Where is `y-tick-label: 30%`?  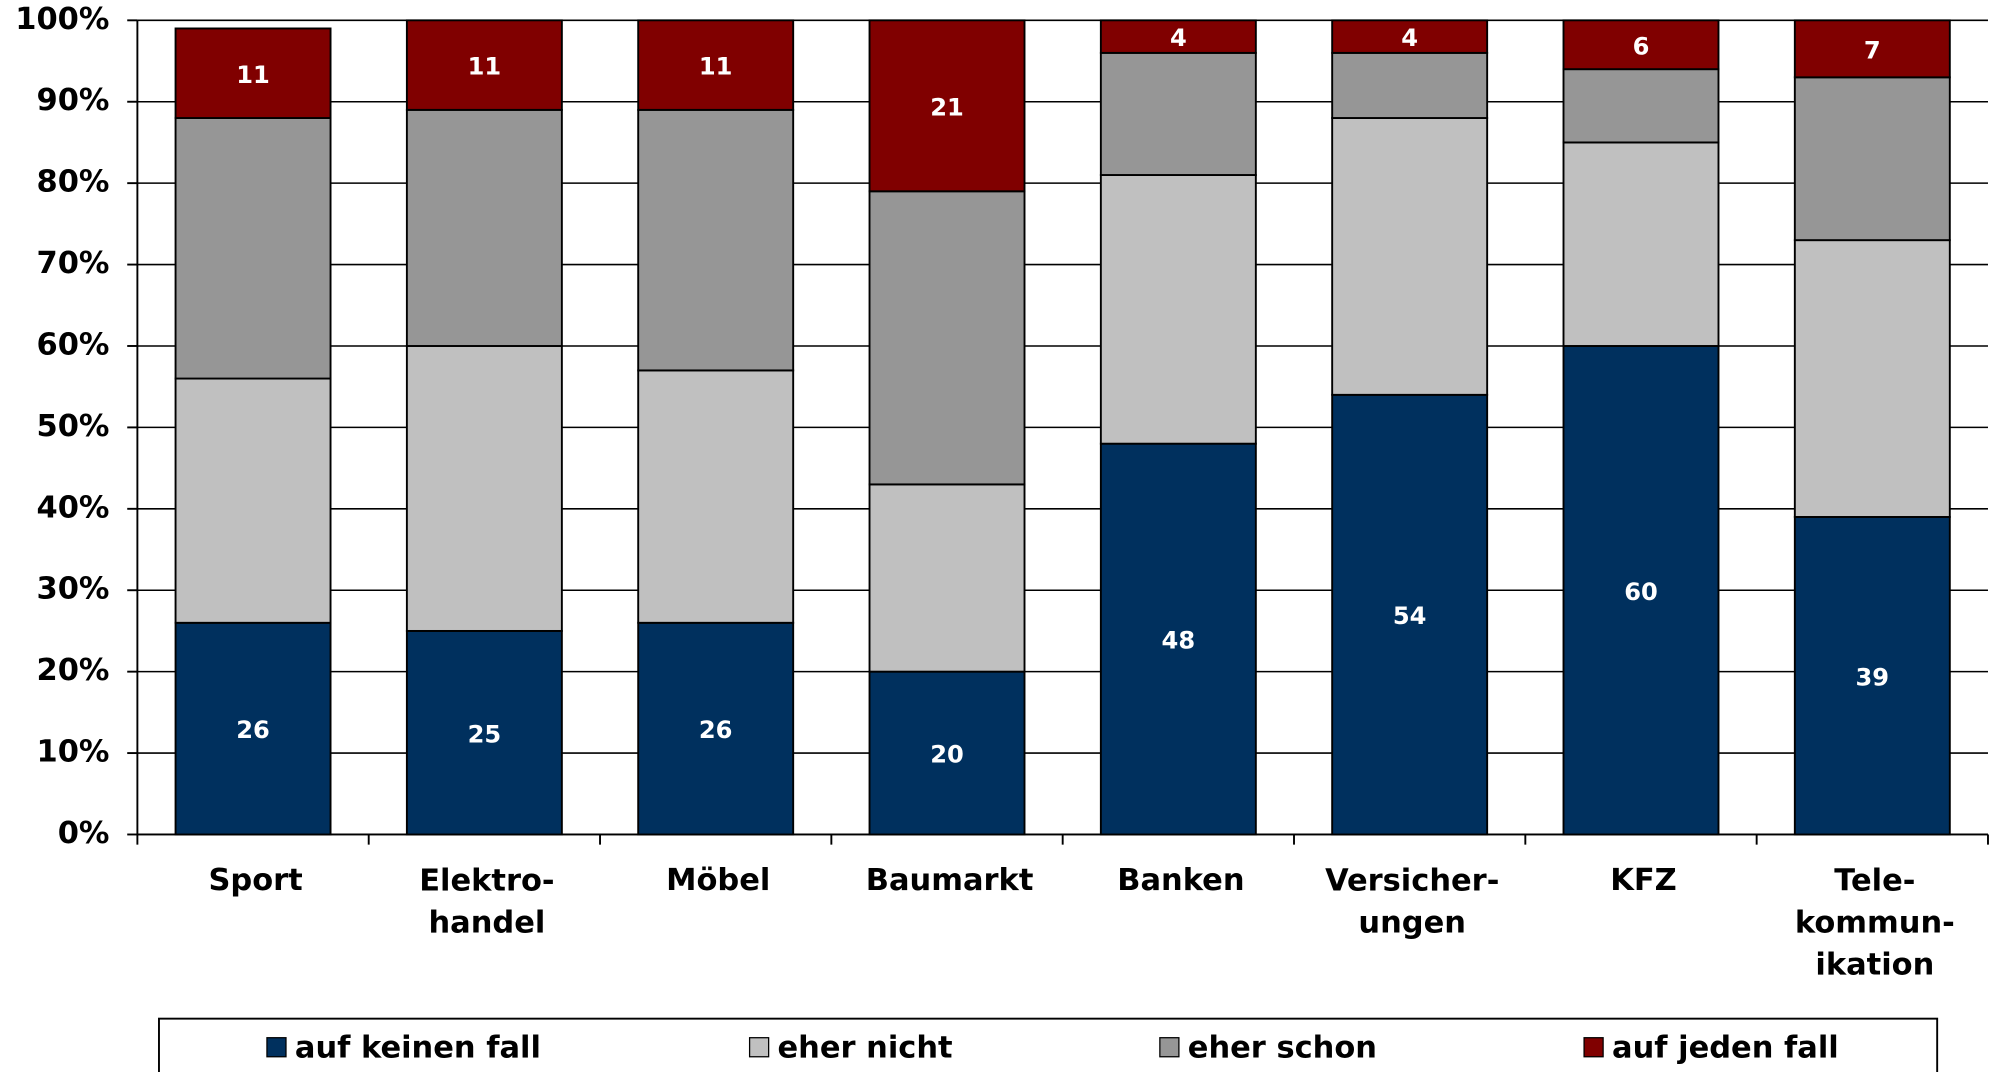 y-tick-label: 30% is located at coordinates (73, 589).